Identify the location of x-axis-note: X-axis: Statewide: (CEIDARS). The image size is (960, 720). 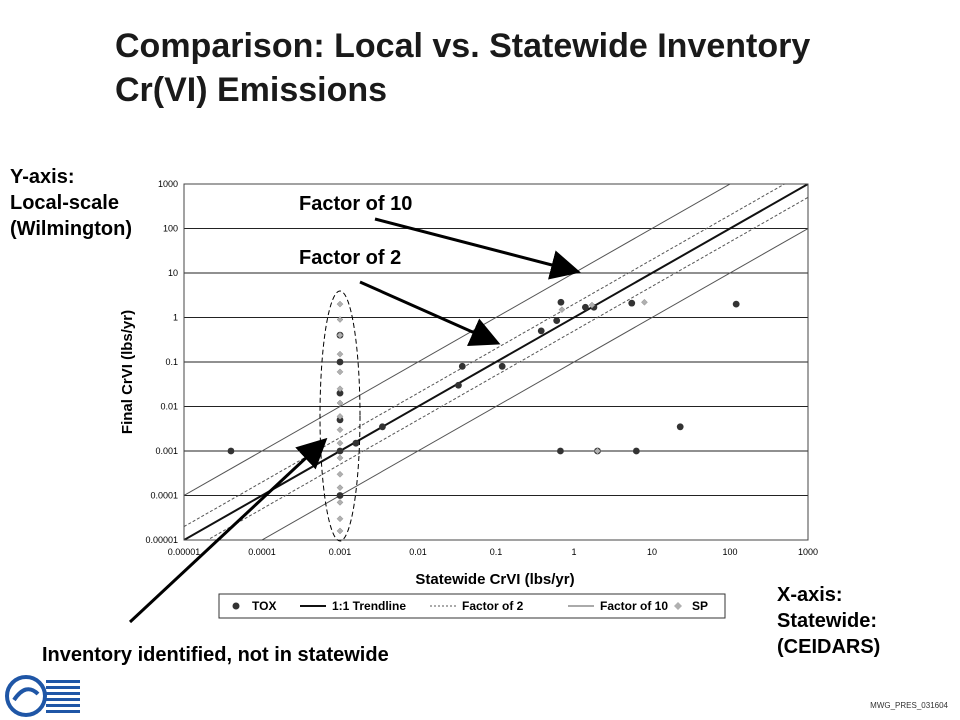
(828, 621).